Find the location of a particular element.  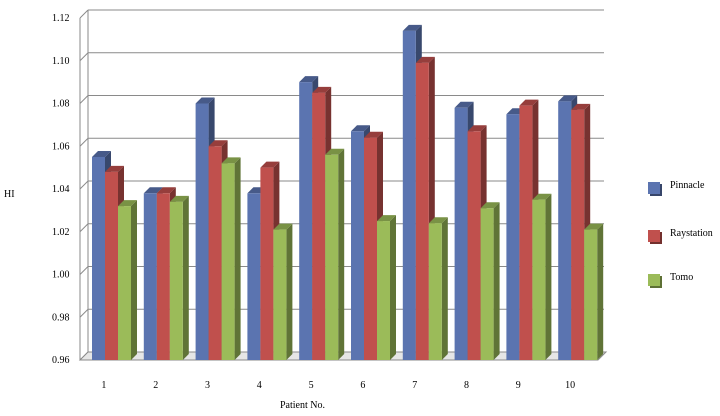

x-tick-label: 9 is located at coordinates (518, 385).